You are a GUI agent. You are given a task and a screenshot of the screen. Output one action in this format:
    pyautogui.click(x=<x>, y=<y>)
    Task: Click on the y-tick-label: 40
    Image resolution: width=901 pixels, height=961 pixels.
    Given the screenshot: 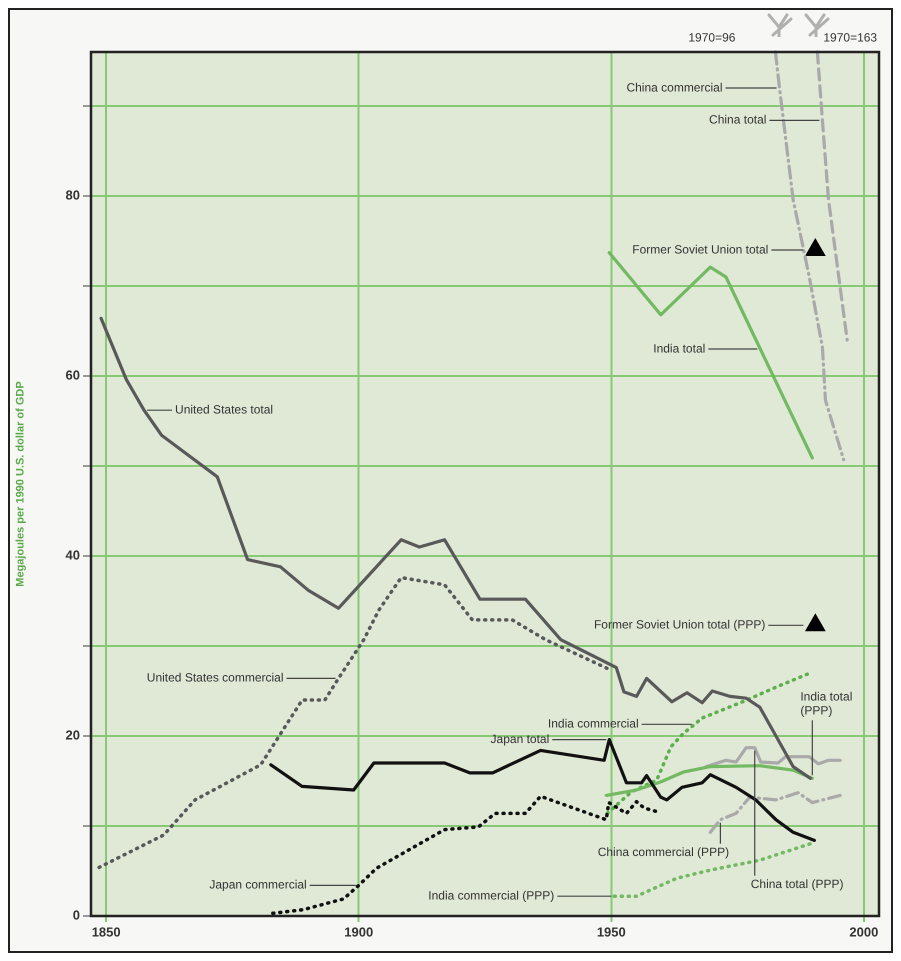 What is the action you would take?
    pyautogui.click(x=73, y=555)
    